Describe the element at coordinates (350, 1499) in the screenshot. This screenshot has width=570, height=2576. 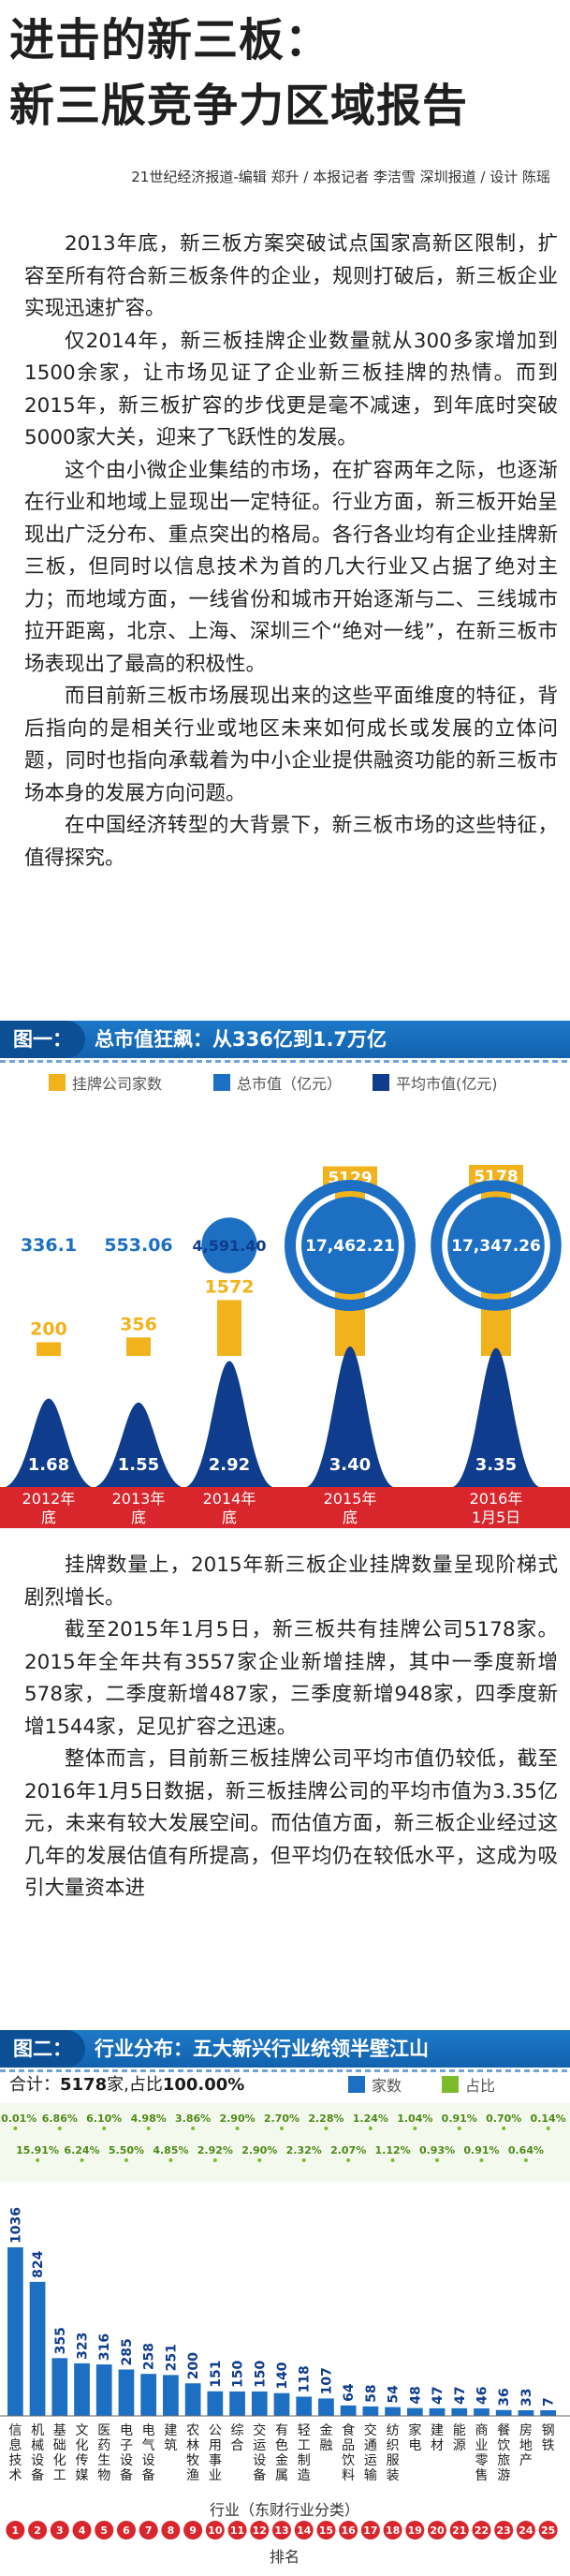
I see `category-label: 2015年` at that location.